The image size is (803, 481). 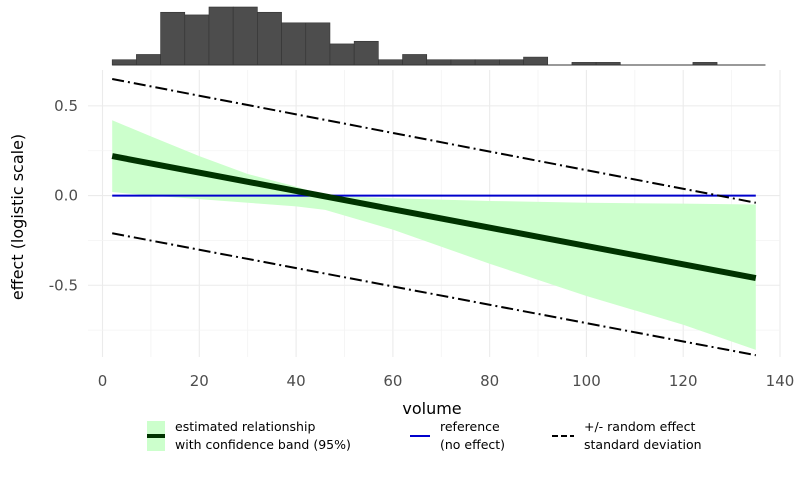 What do you see at coordinates (263, 444) in the screenshot?
I see `legend-label-estimate-2: with confidence band (95%)` at bounding box center [263, 444].